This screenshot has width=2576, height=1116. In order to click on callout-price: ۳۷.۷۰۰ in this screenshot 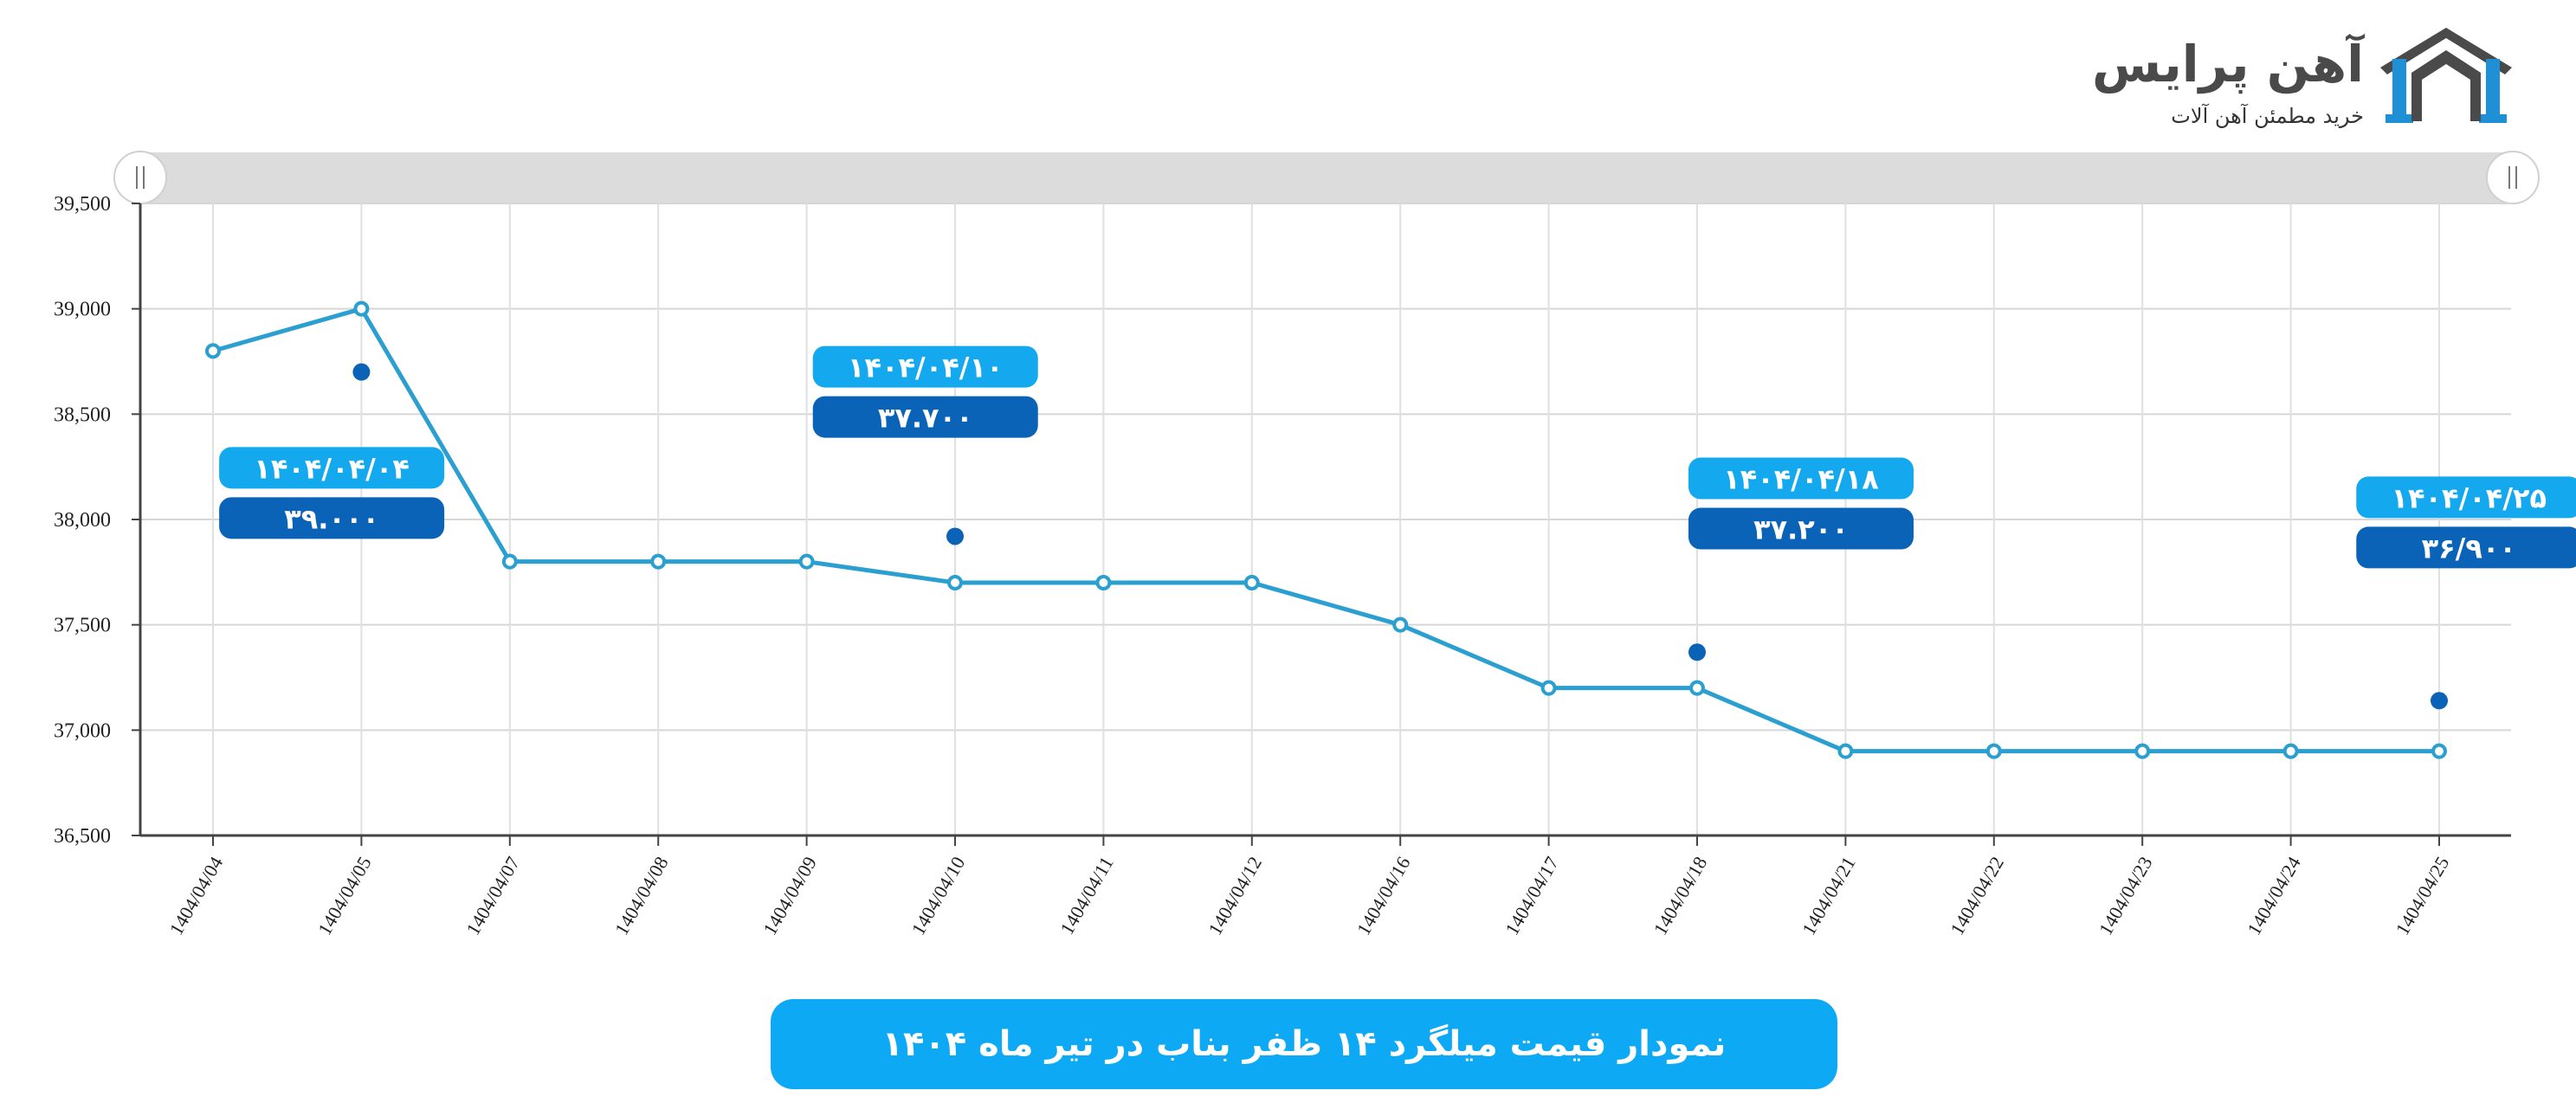, I will do `click(925, 418)`.